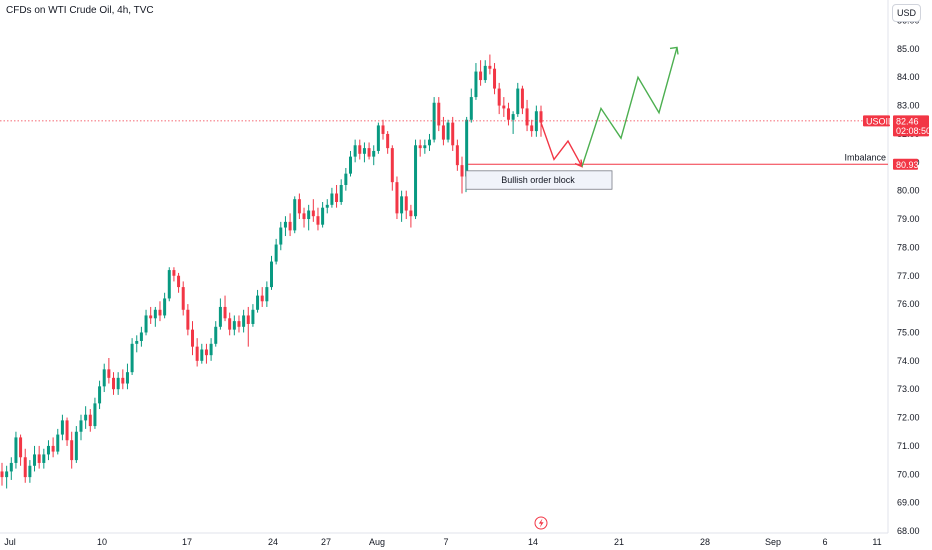 This screenshot has width=932, height=550. What do you see at coordinates (326, 542) in the screenshot?
I see `x-tick-label: 27` at bounding box center [326, 542].